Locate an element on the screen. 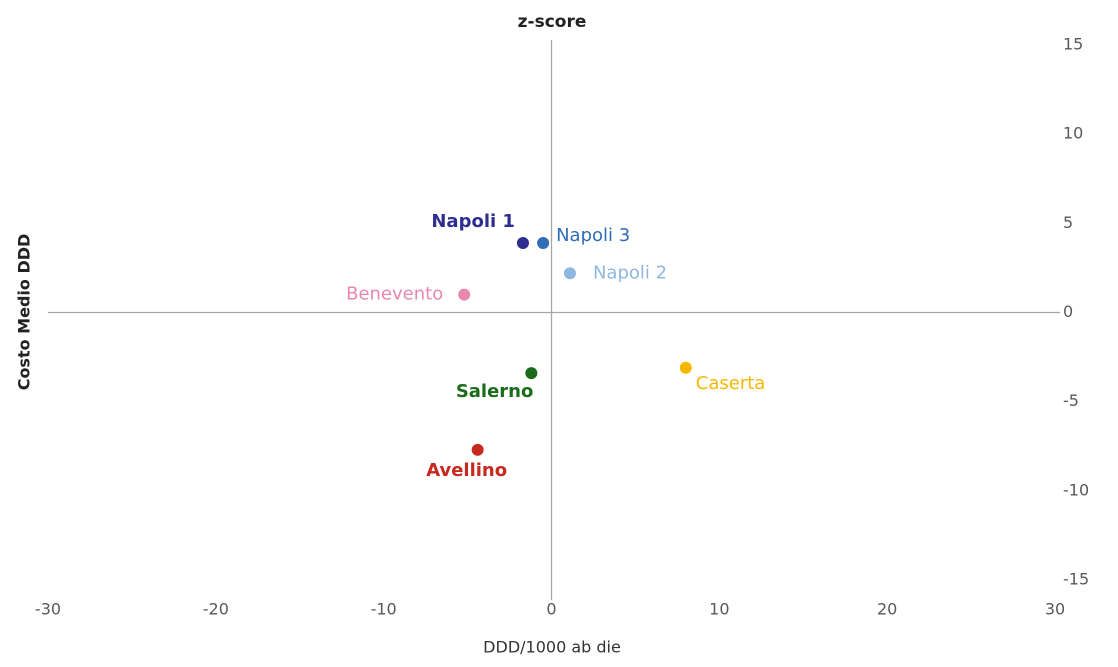 This screenshot has height=667, width=1118. point-label: Caserta is located at coordinates (731, 383).